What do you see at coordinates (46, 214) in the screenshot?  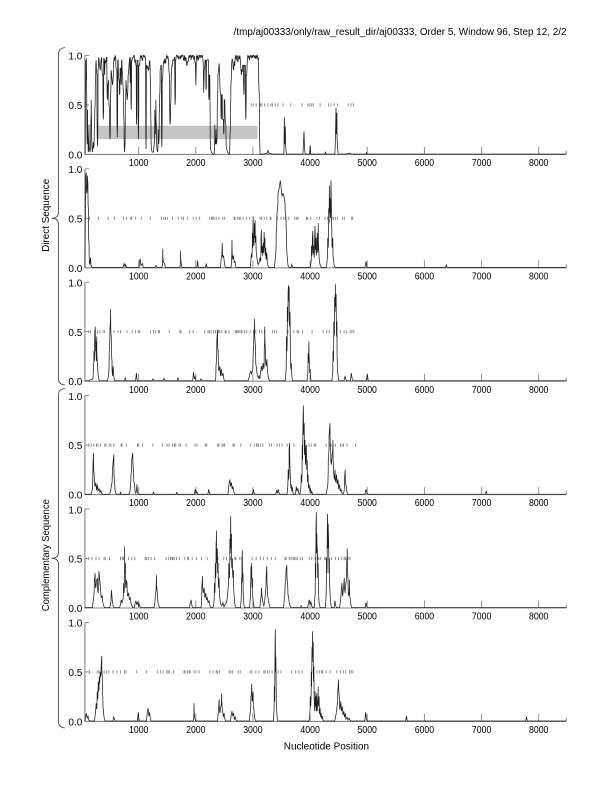 I see `svg-text: Direct Sequence` at bounding box center [46, 214].